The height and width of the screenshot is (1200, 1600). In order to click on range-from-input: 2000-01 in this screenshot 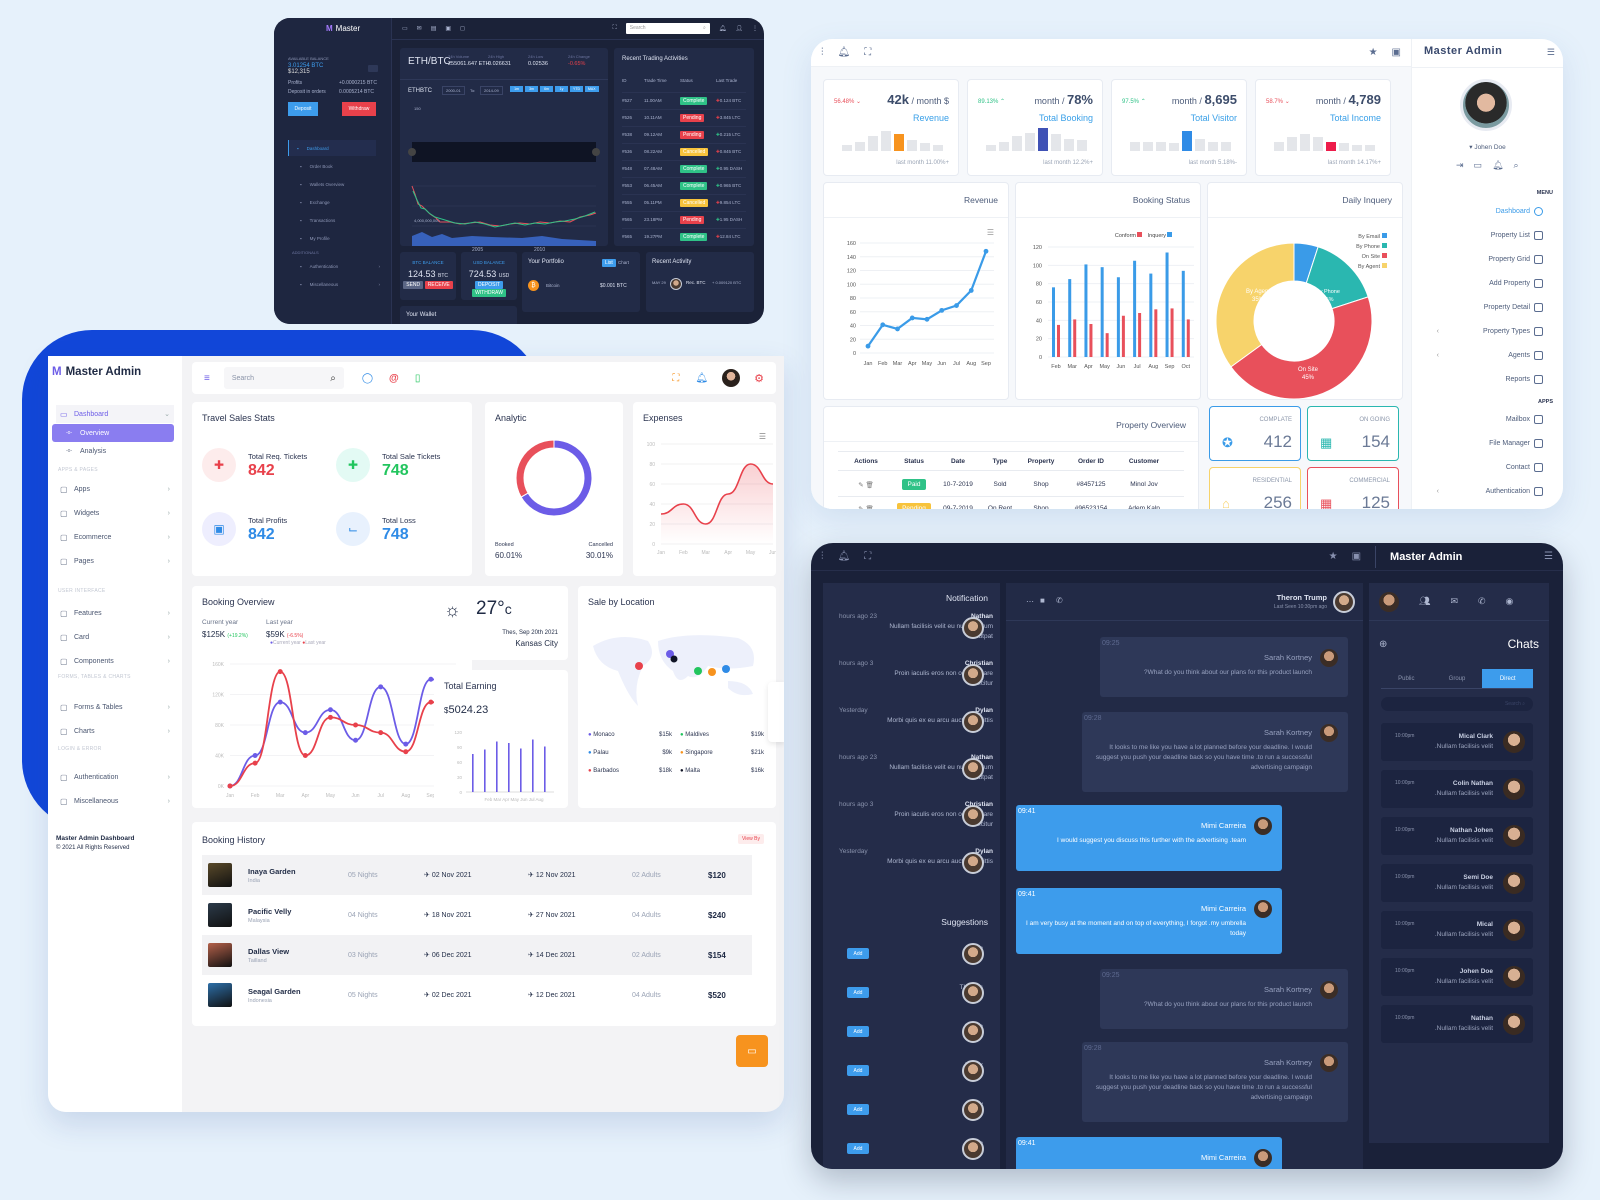, I will do `click(453, 90)`.